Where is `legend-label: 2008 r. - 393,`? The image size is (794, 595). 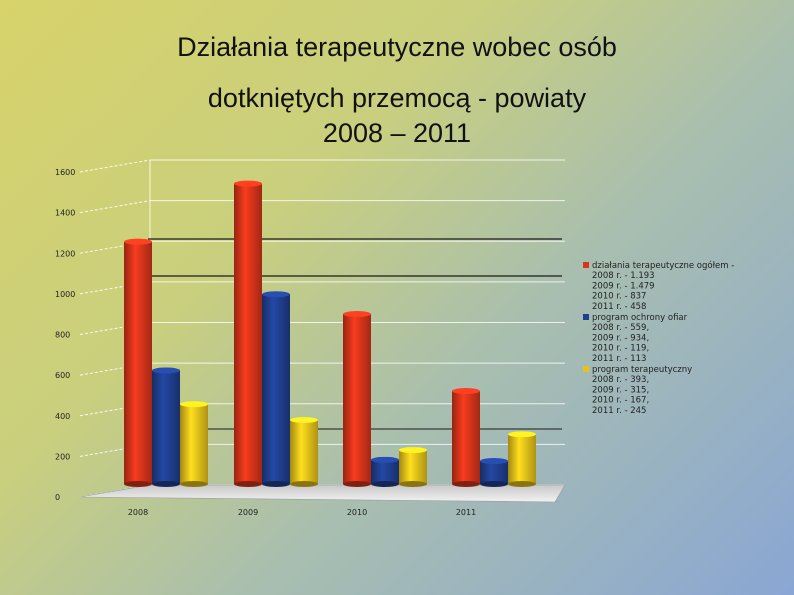
legend-label: 2008 r. - 393, is located at coordinates (620, 380).